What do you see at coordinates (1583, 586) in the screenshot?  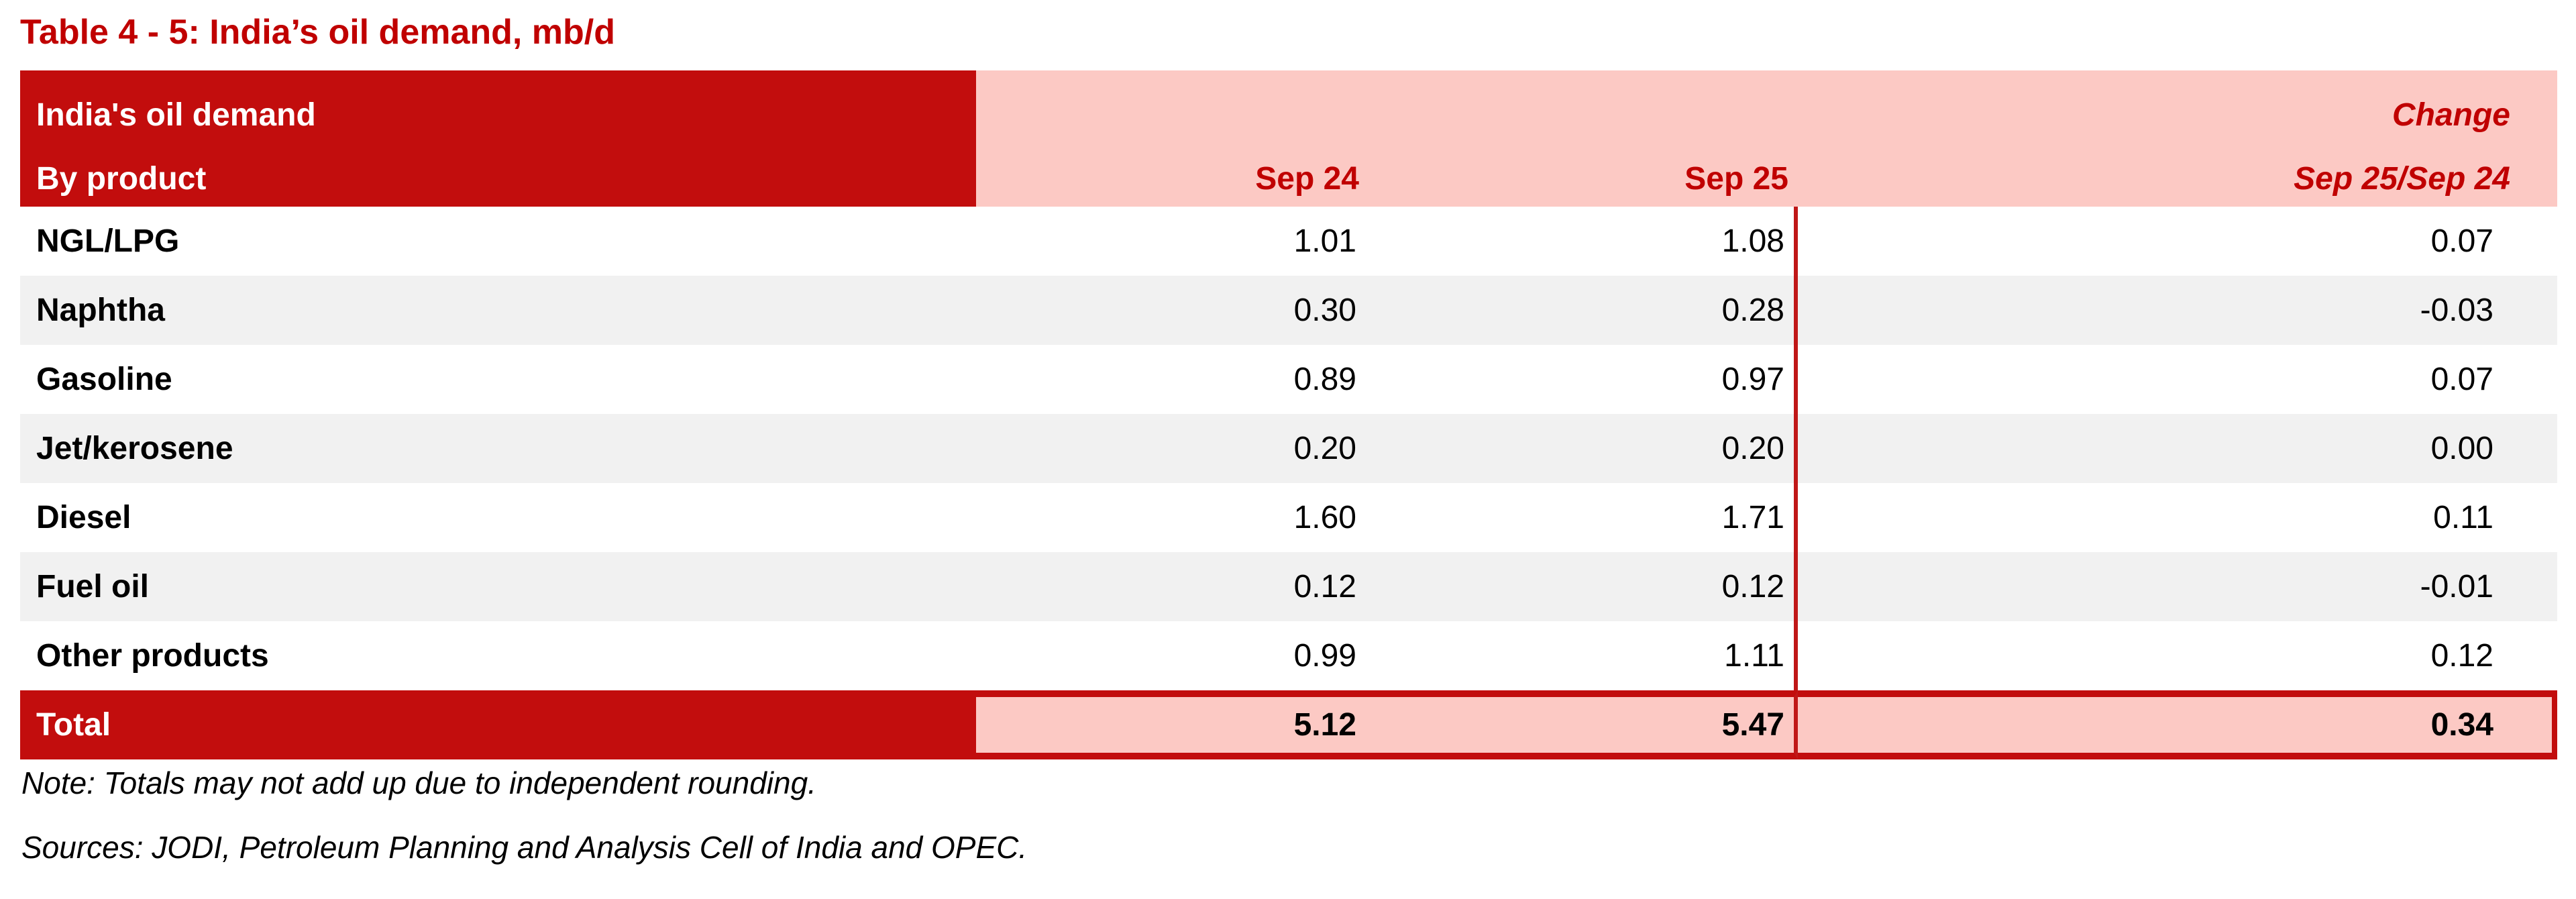 I see `sep25-value-cell: 0.12` at bounding box center [1583, 586].